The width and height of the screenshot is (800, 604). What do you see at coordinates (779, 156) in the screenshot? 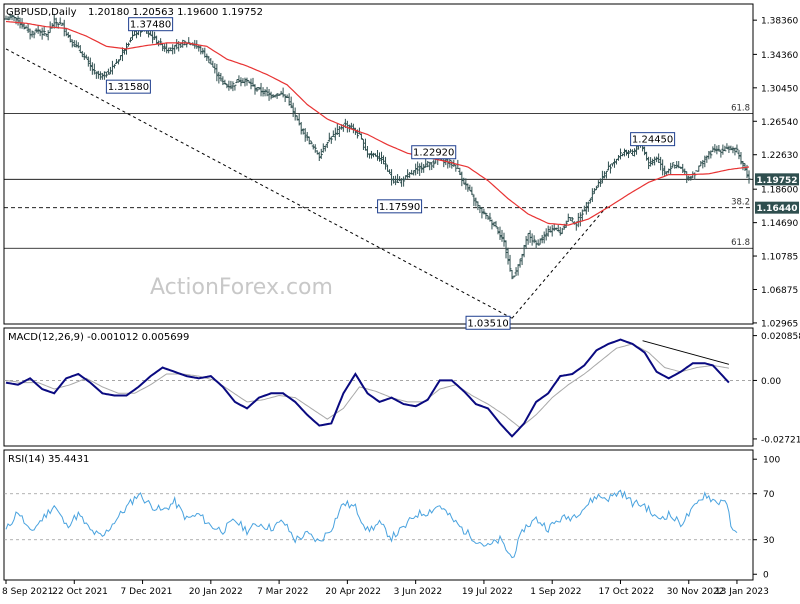
I see `price-tick-label: 1.22630` at bounding box center [779, 156].